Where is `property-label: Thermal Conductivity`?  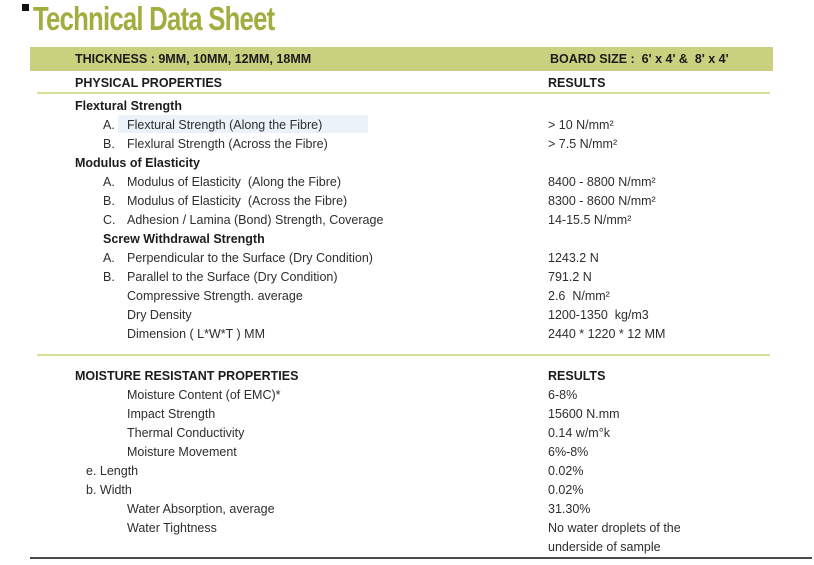
property-label: Thermal Conductivity is located at coordinates (186, 433).